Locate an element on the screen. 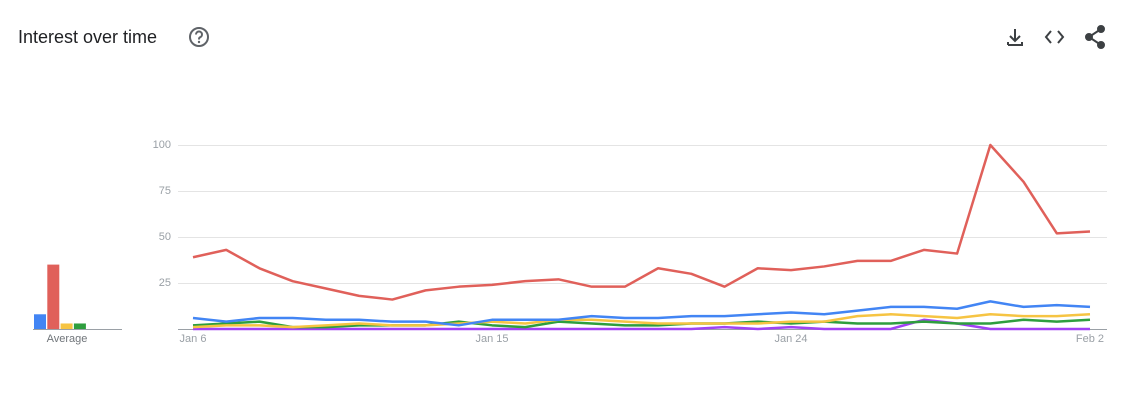 The image size is (1138, 413). x-tick-label: Feb 2 is located at coordinates (1090, 339).